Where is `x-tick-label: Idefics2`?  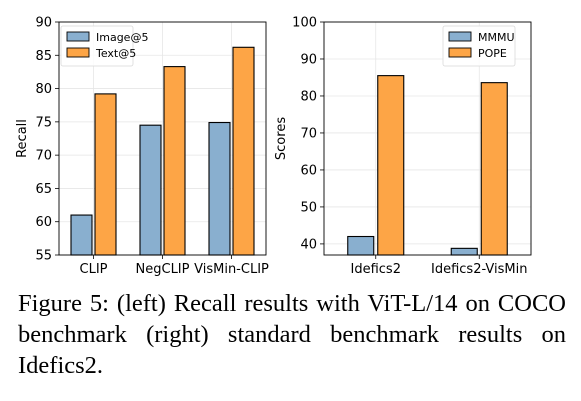 x-tick-label: Idefics2 is located at coordinates (376, 269).